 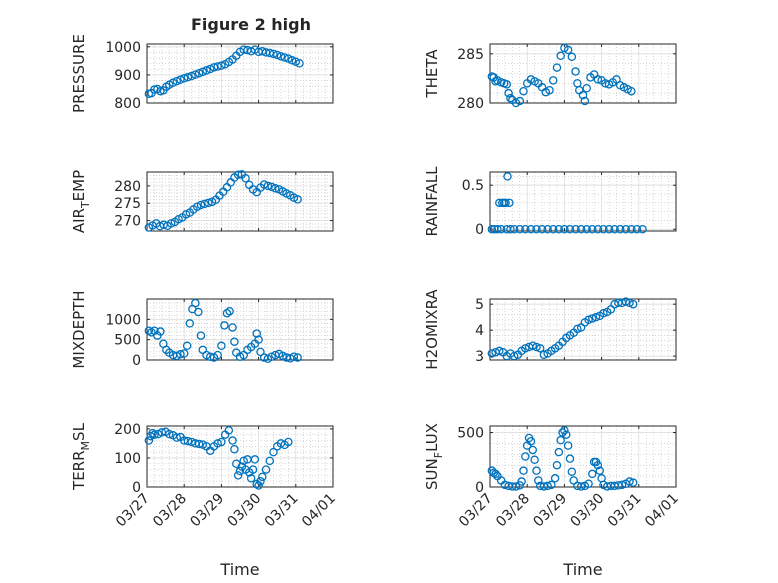 What do you see at coordinates (432, 329) in the screenshot?
I see `y-axis-label: H2OMIXRA` at bounding box center [432, 329].